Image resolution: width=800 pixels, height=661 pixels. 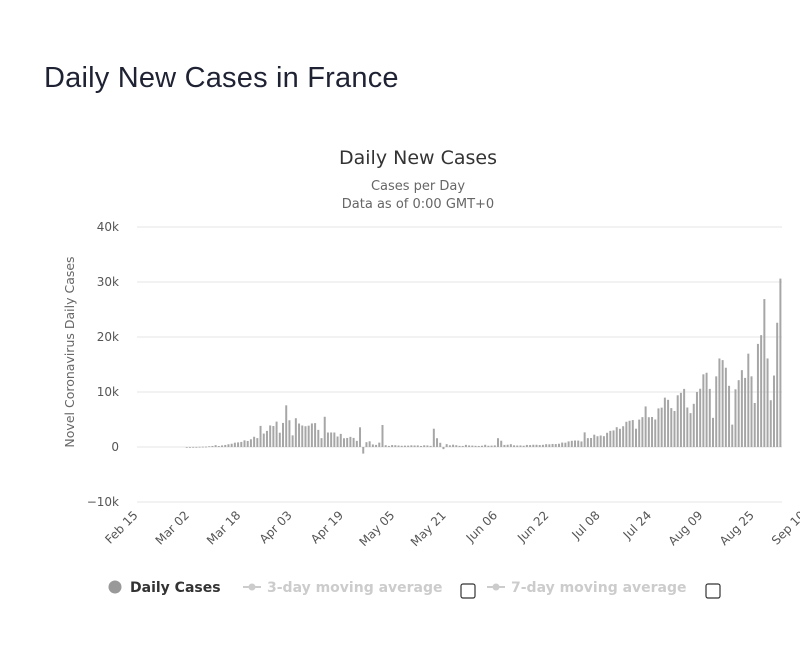 I want to click on y-tick-label: 30k, so click(x=108, y=282).